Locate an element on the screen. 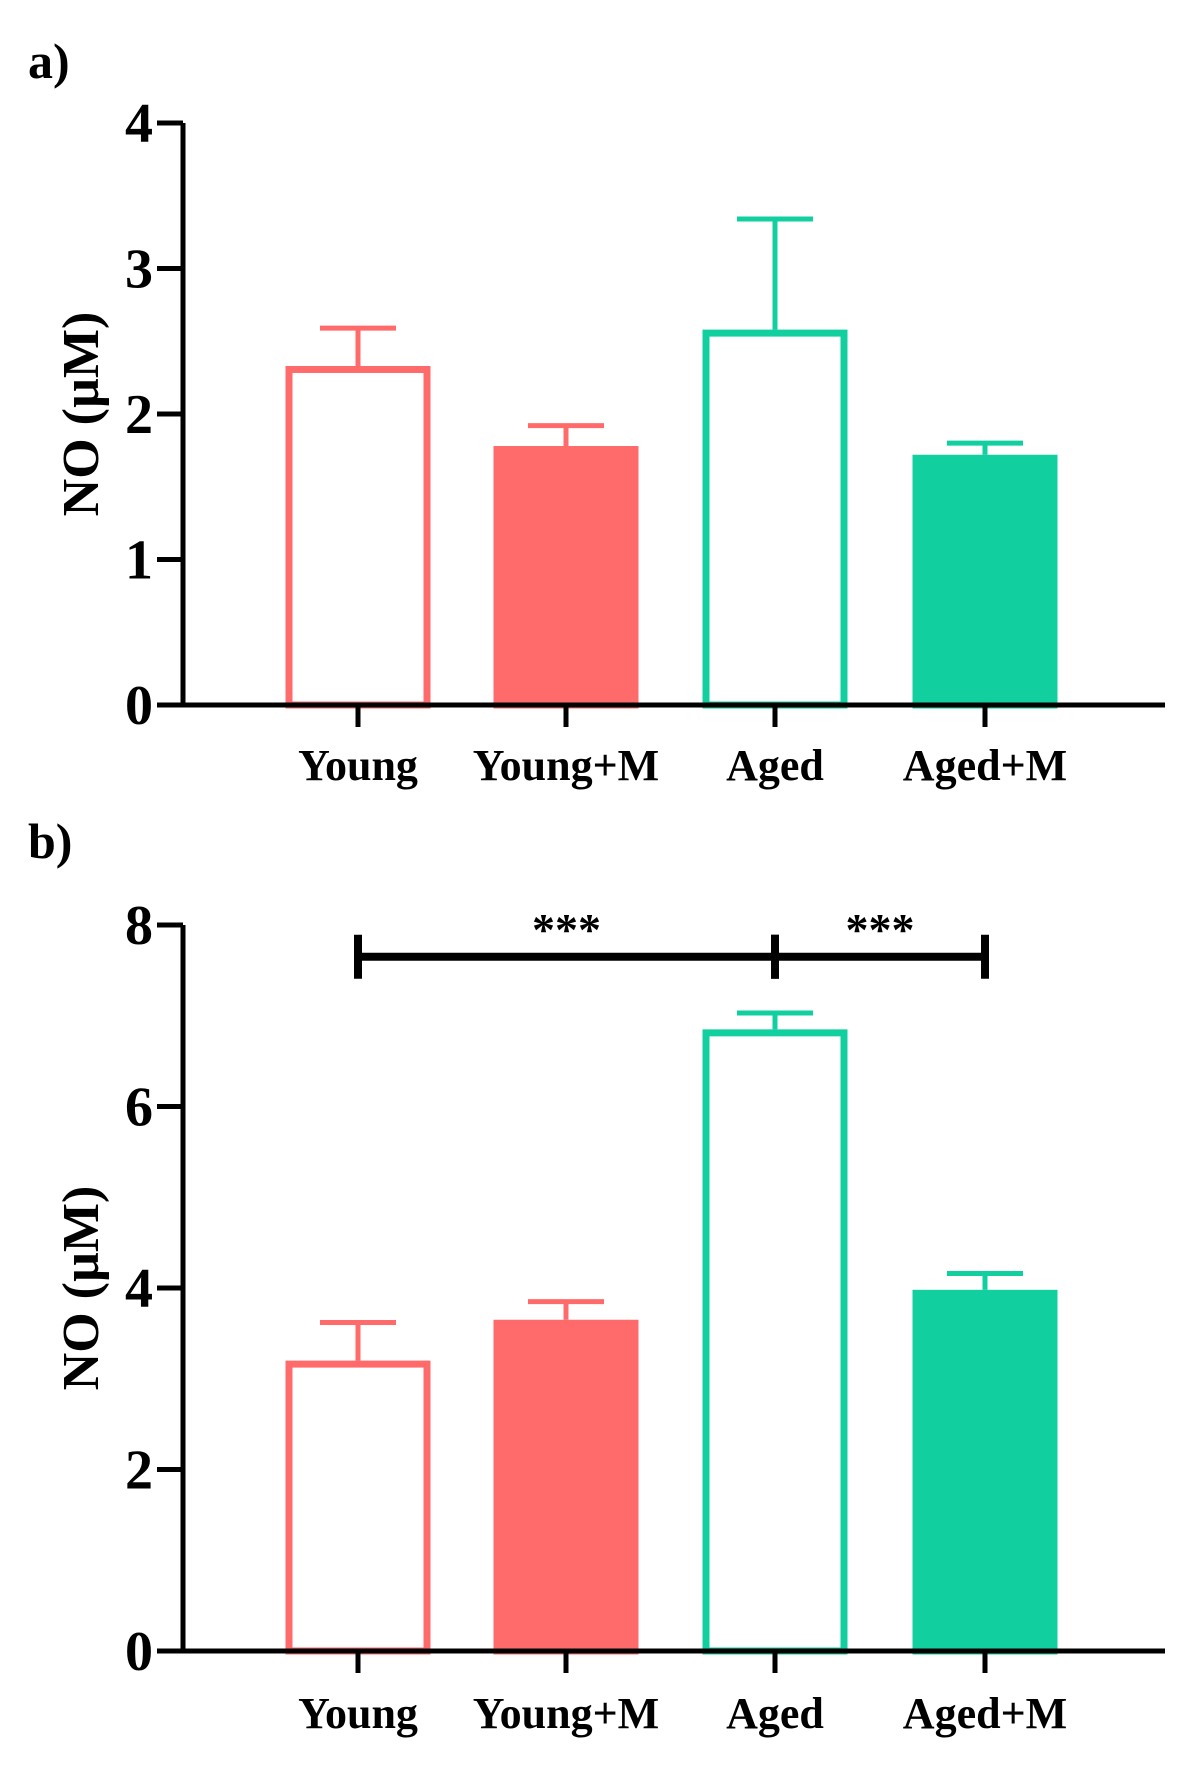  panel-label: a) is located at coordinates (49, 61).